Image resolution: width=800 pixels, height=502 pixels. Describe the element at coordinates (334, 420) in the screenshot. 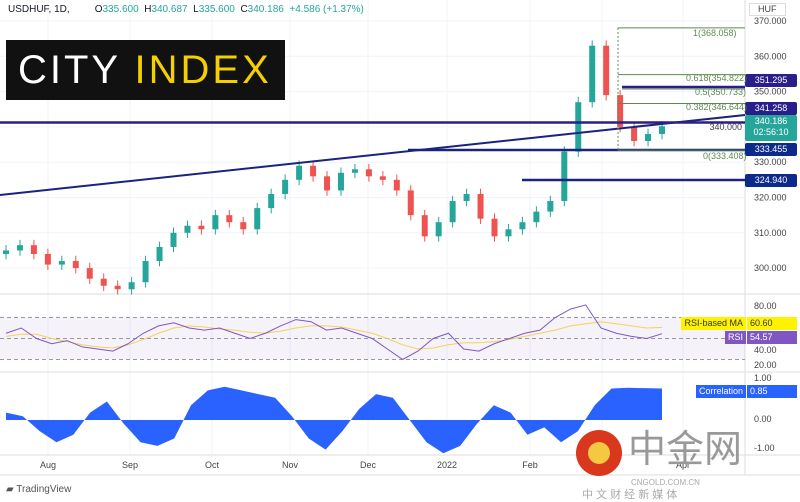

I see `correlation-area` at that location.